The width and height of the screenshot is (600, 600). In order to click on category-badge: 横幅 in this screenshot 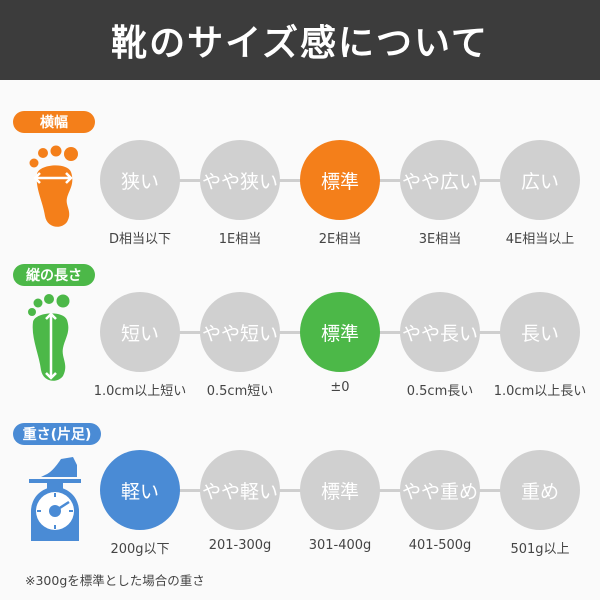, I will do `click(54, 122)`.